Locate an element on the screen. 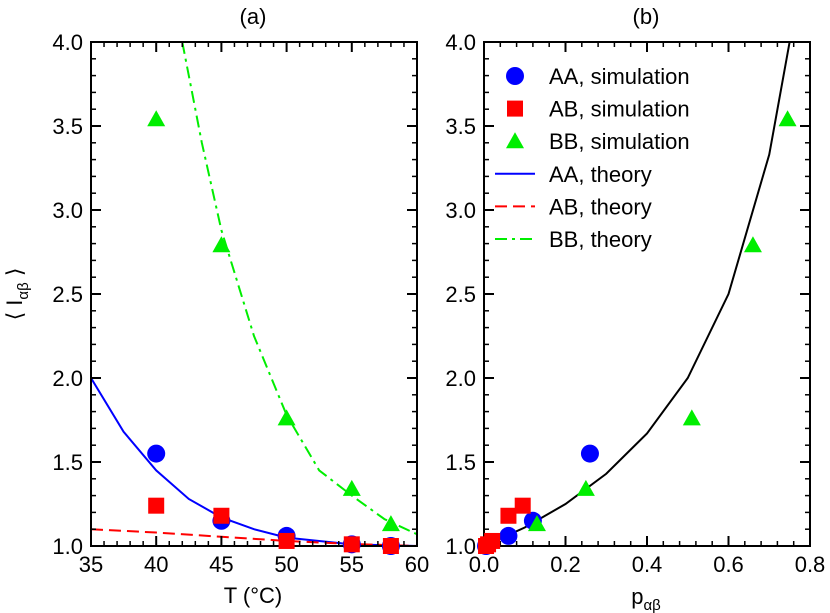  x-tick-label: 0.4 is located at coordinates (647, 564).